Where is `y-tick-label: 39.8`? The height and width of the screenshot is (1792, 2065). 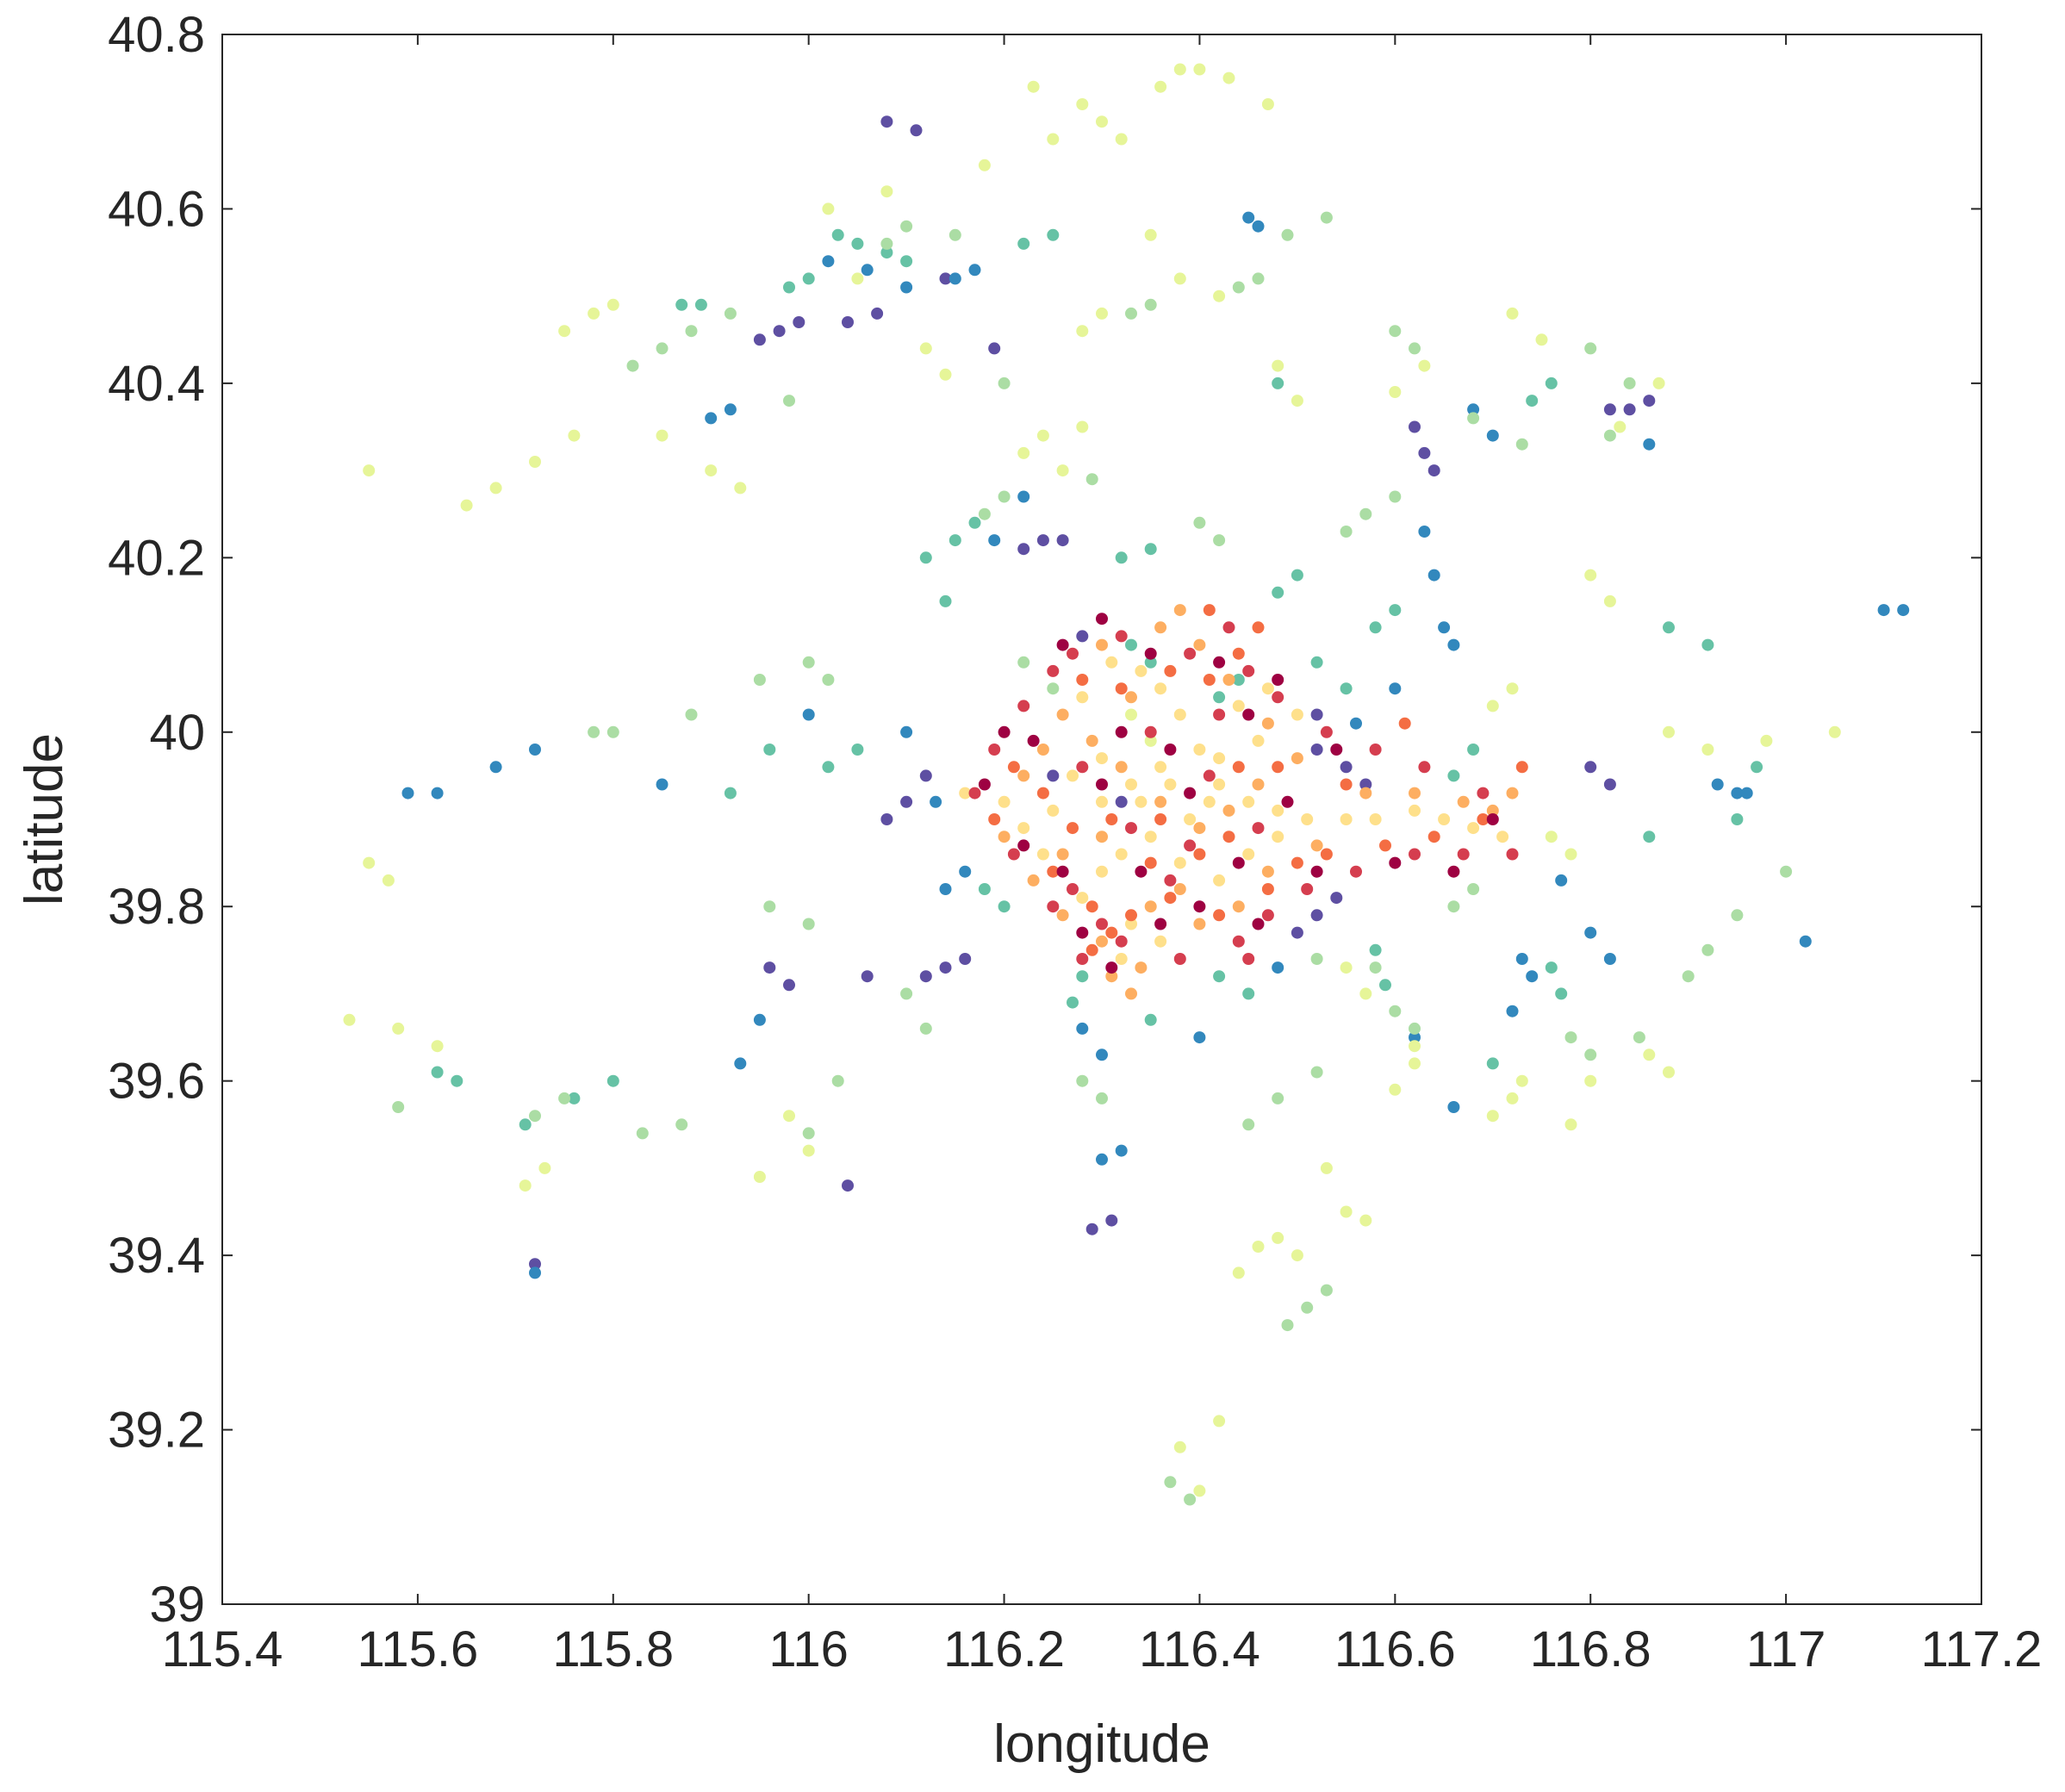
y-tick-label: 39.8 is located at coordinates (156, 907).